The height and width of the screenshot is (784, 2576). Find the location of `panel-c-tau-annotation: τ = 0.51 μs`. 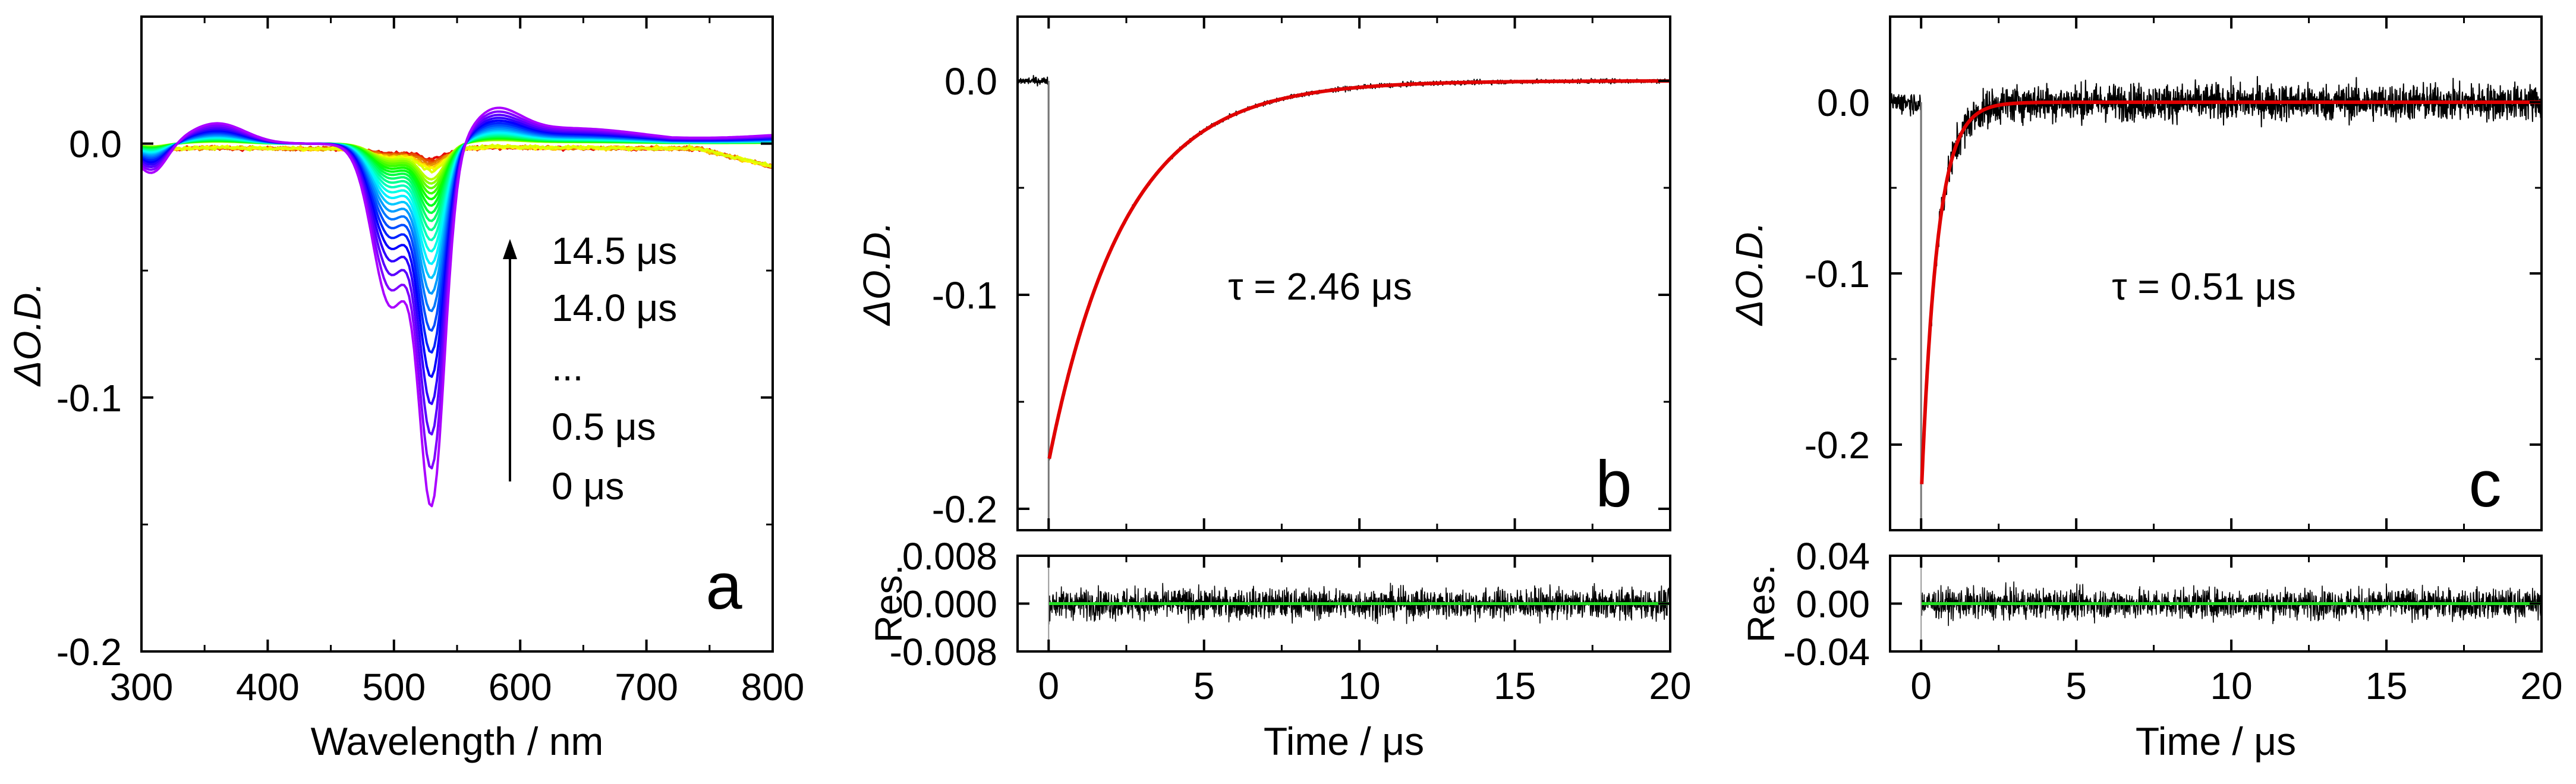

panel-c-tau-annotation: τ = 0.51 μs is located at coordinates (2203, 286).